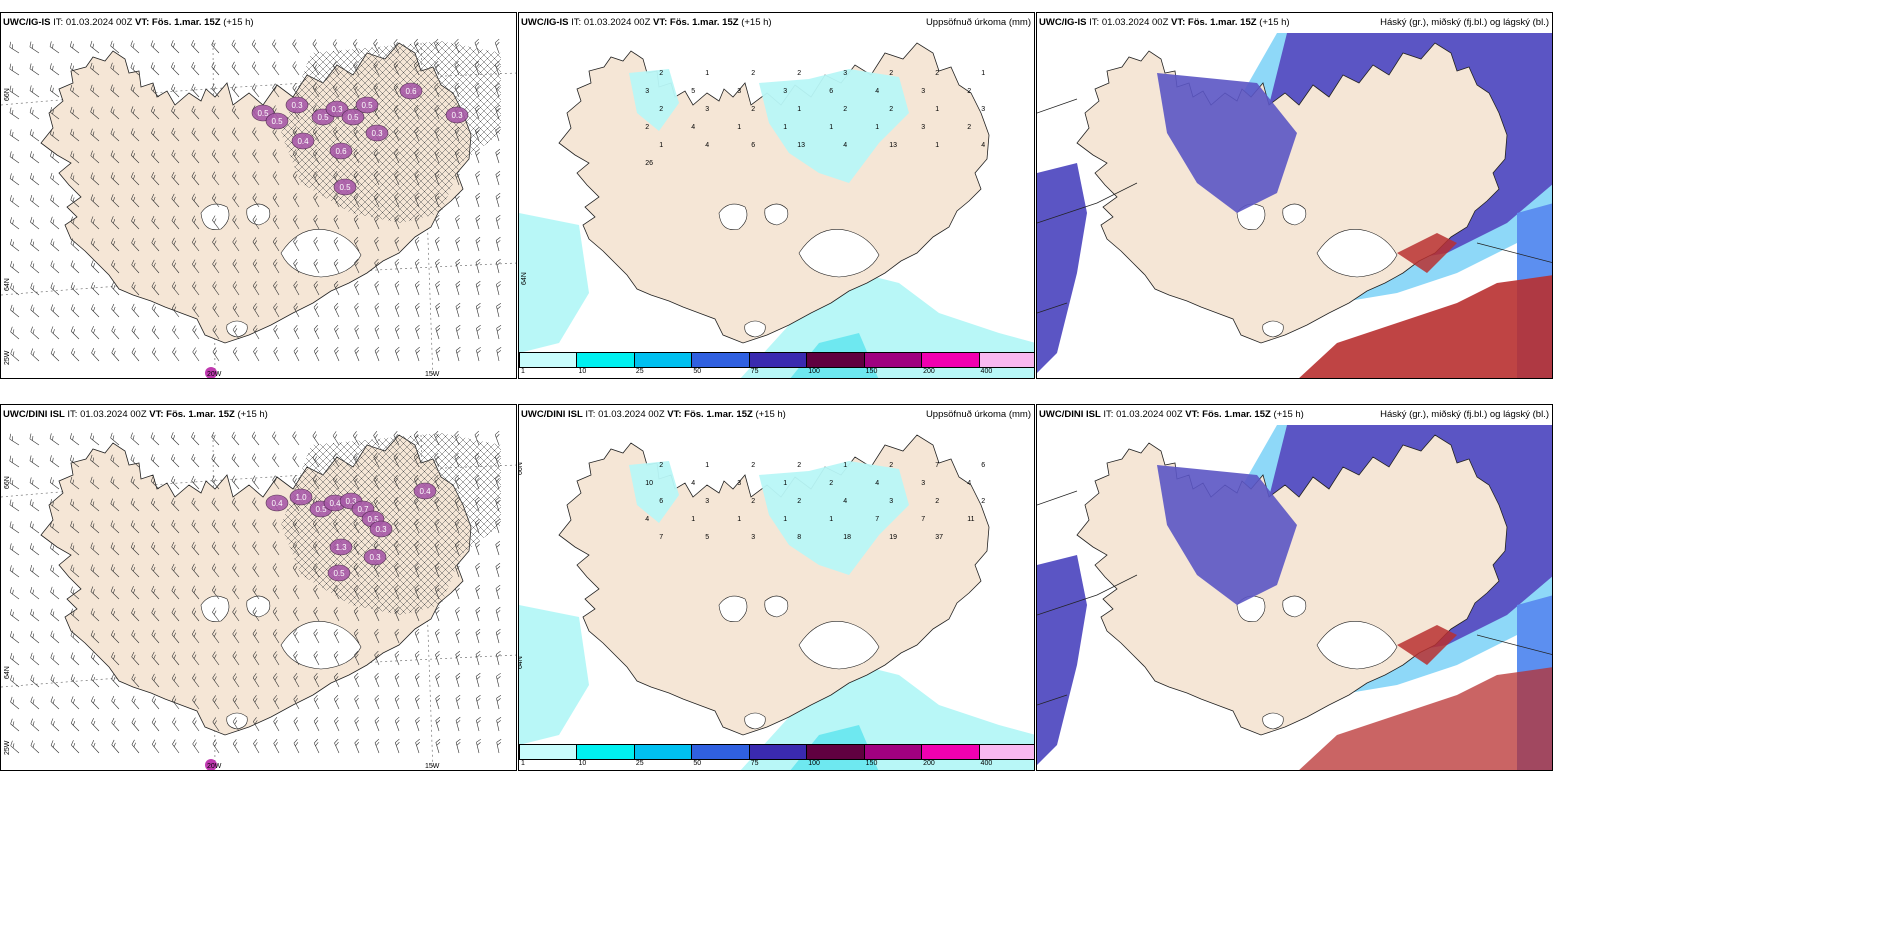 This screenshot has height=950, width=1900. What do you see at coordinates (754, 763) in the screenshot?
I see `colorbar-tick-label: 75` at bounding box center [754, 763].